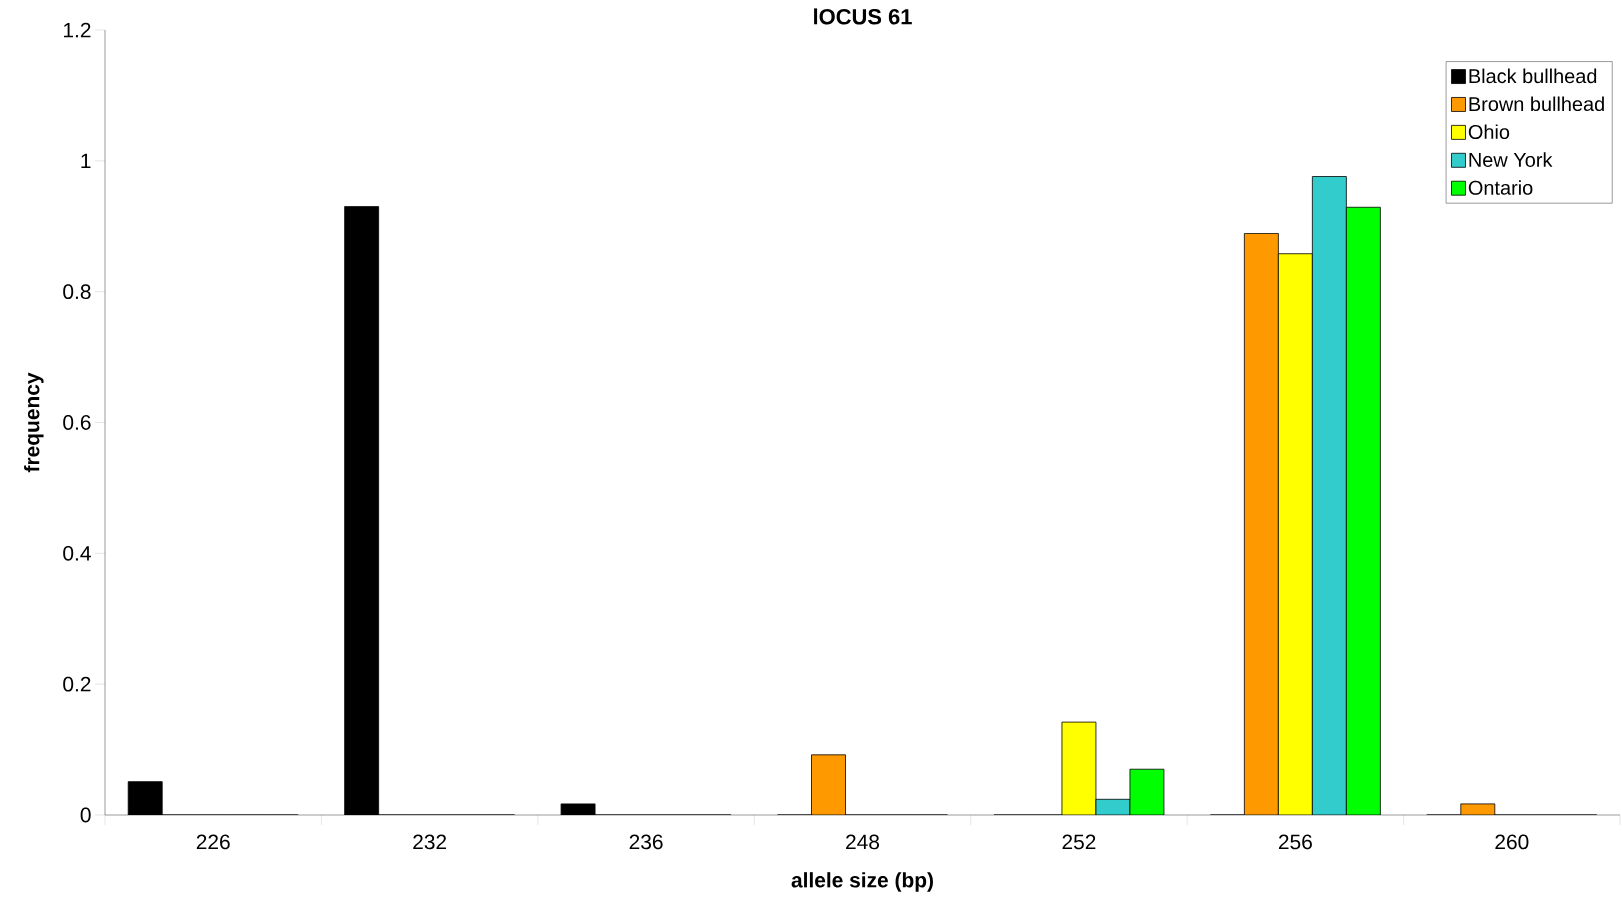 The width and height of the screenshot is (1622, 904). Describe the element at coordinates (77, 30) in the screenshot. I see `y-tick-label: 1.2` at that location.